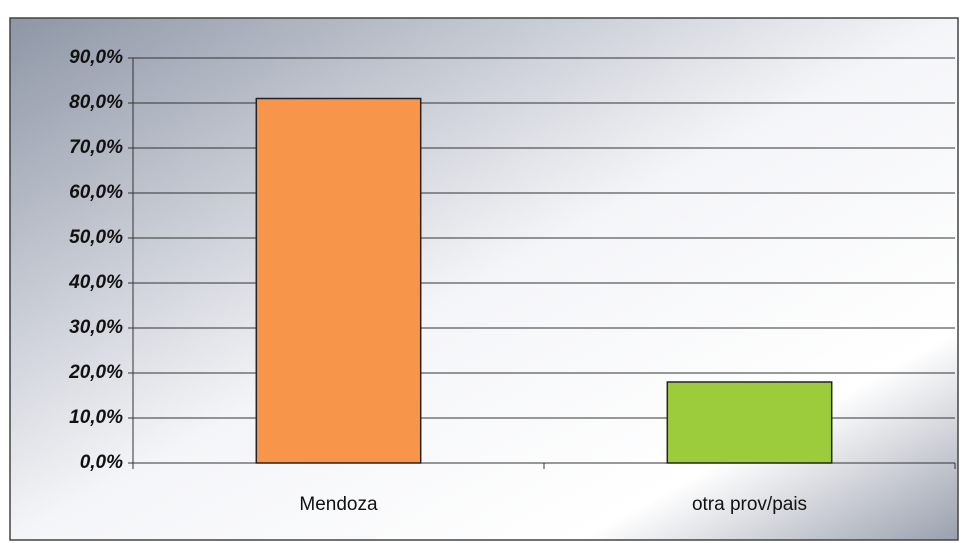 The height and width of the screenshot is (543, 967). Describe the element at coordinates (96, 57) in the screenshot. I see `y-tick-label: 90,0%` at that location.